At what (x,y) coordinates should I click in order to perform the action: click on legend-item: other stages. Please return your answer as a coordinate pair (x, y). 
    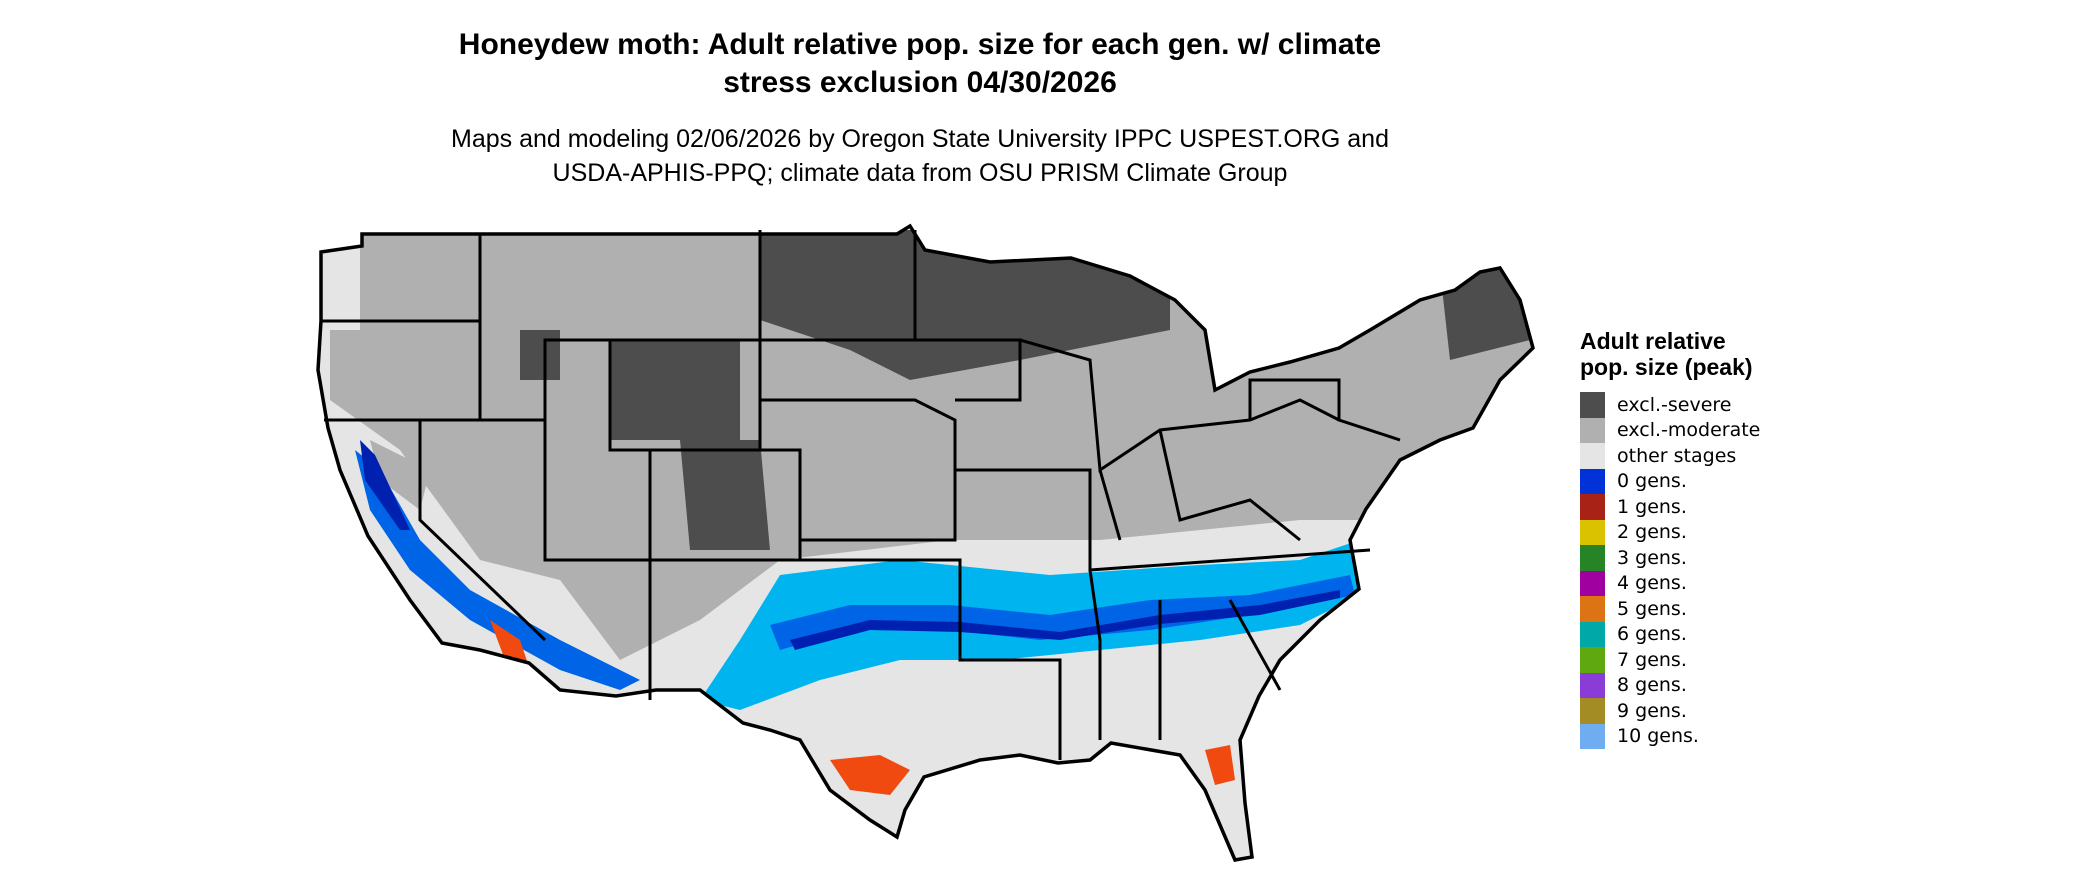
    Looking at the image, I should click on (1680, 456).